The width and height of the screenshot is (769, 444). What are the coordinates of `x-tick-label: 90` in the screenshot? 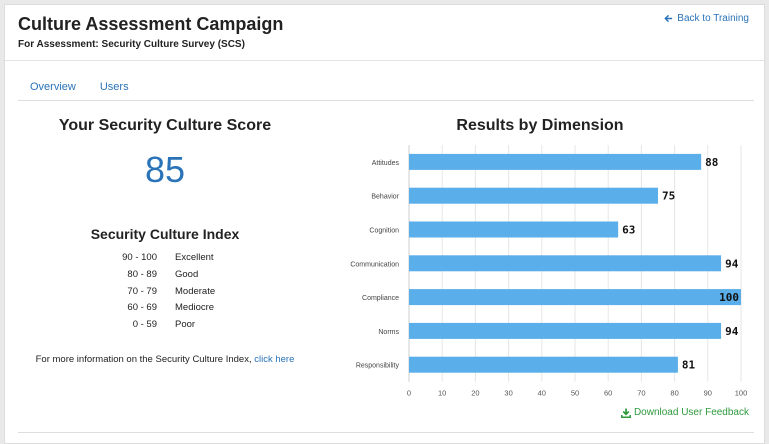 It's located at (708, 393).